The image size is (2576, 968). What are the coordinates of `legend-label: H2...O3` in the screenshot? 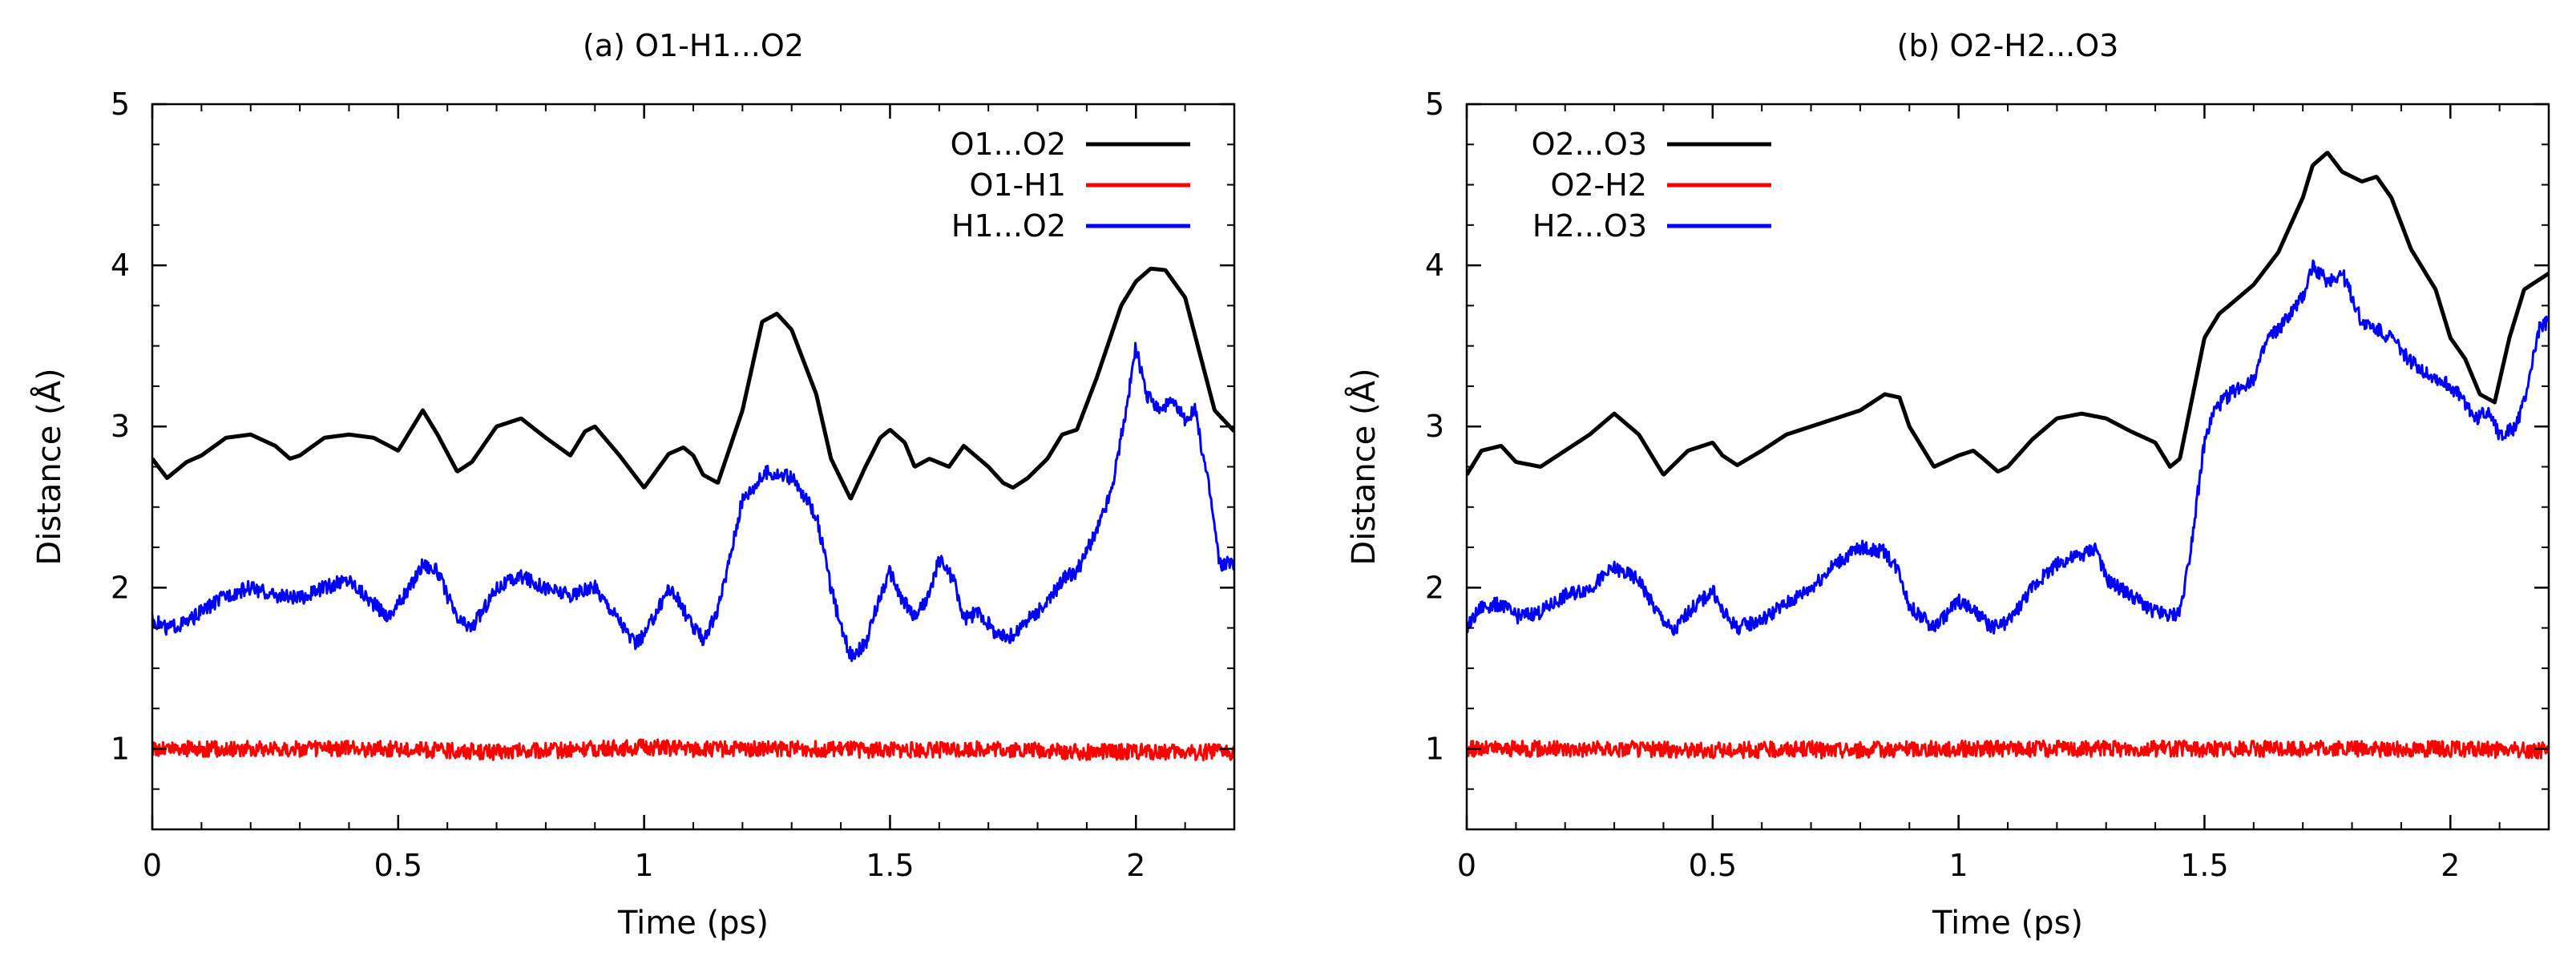 It's located at (1590, 226).